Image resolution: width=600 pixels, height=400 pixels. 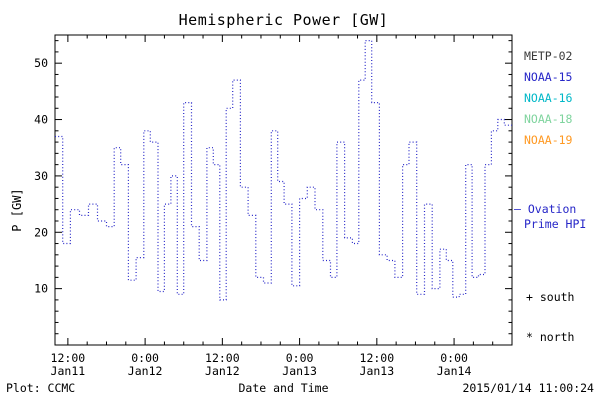 I want to click on legend-satellite-list: METP-02 NOAA-15 NOAA-16 NOAA-18 NOAA-19, so click(x=548, y=98).